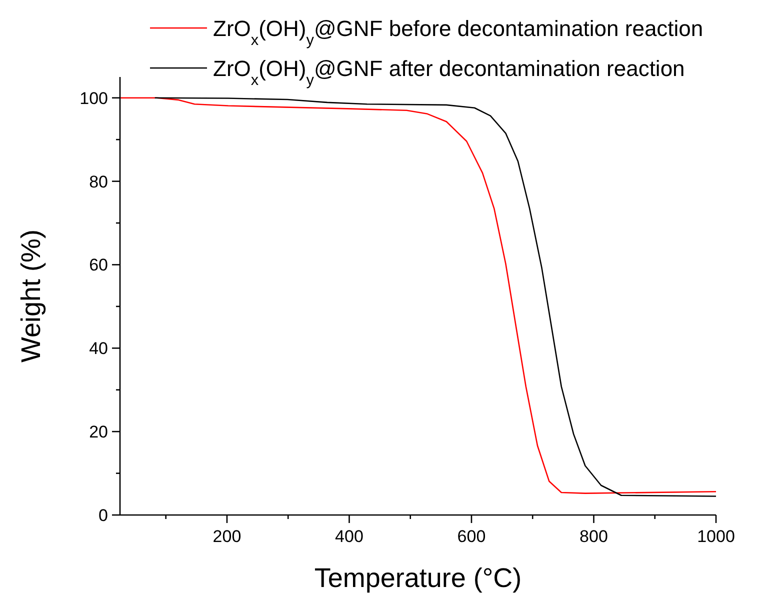 The image size is (779, 599). What do you see at coordinates (594, 536) in the screenshot?
I see `x-tick-label: 800` at bounding box center [594, 536].